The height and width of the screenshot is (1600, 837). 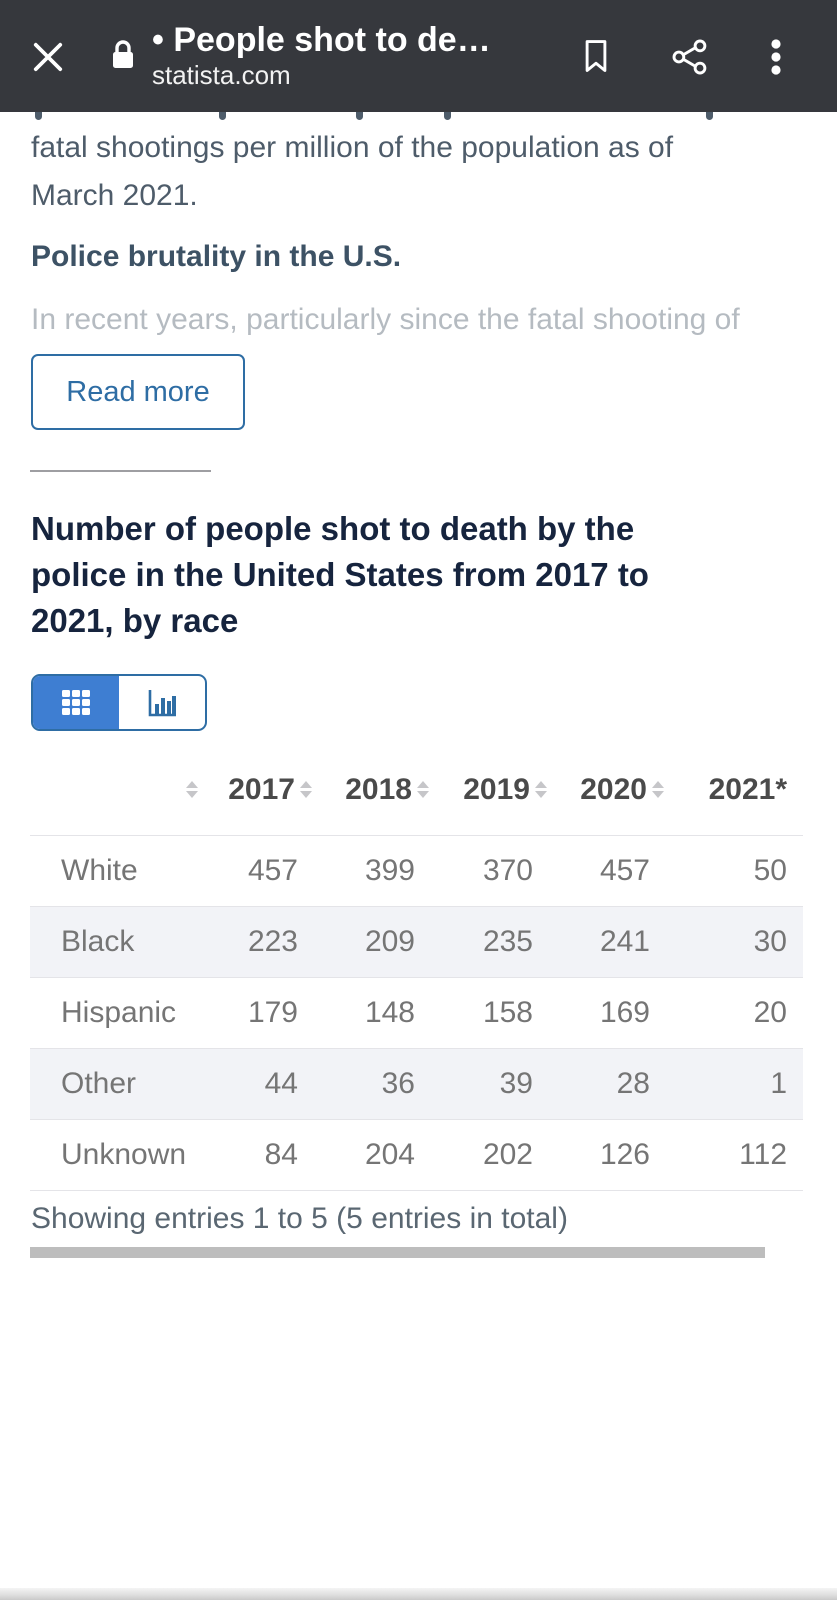 I want to click on table-view-button, so click(x=76, y=702).